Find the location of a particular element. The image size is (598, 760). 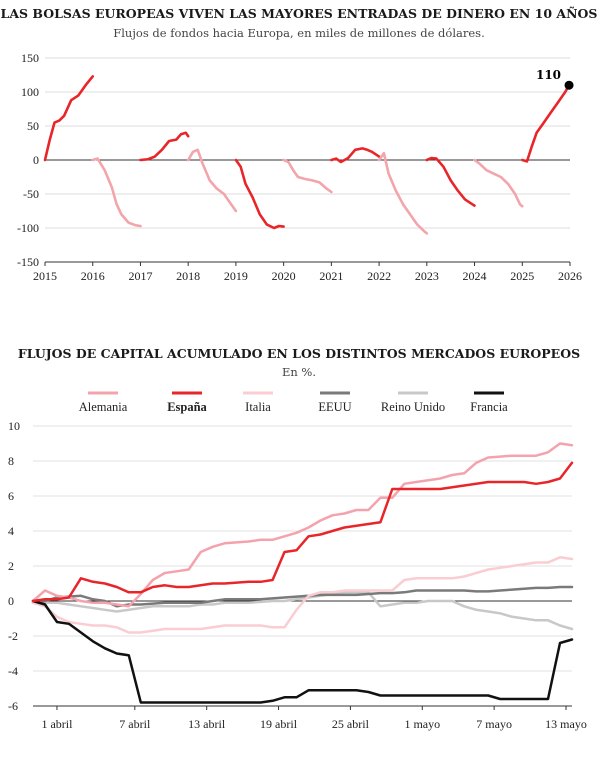

legend-label-reino-unido: Reino Unido is located at coordinates (413, 407).